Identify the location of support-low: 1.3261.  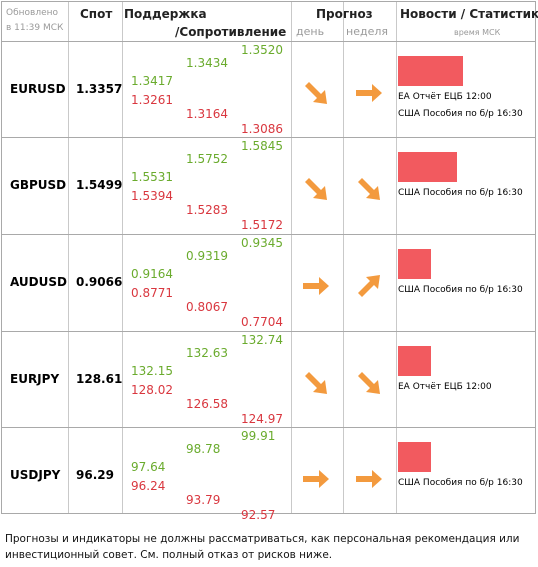
(152, 100).